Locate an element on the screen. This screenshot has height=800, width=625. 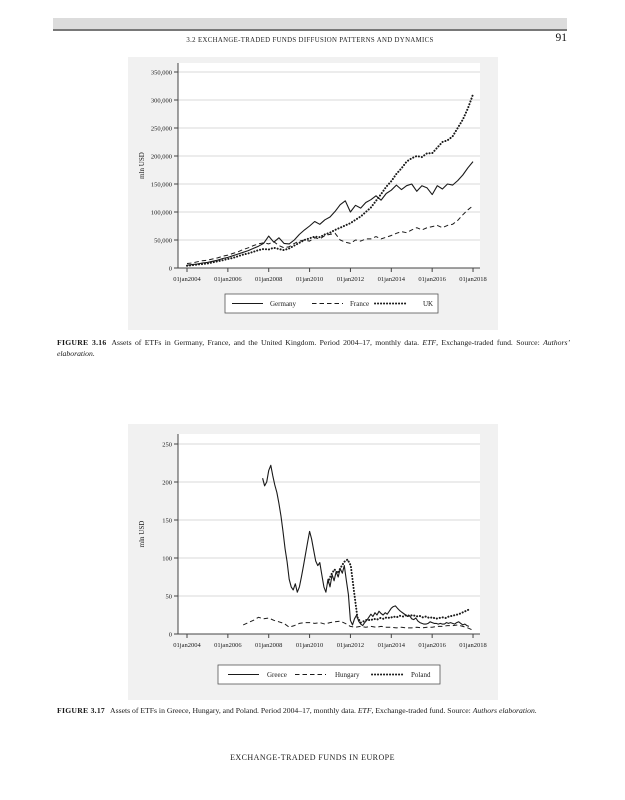
y-tick-label: 150,000 is located at coordinates (161, 184).